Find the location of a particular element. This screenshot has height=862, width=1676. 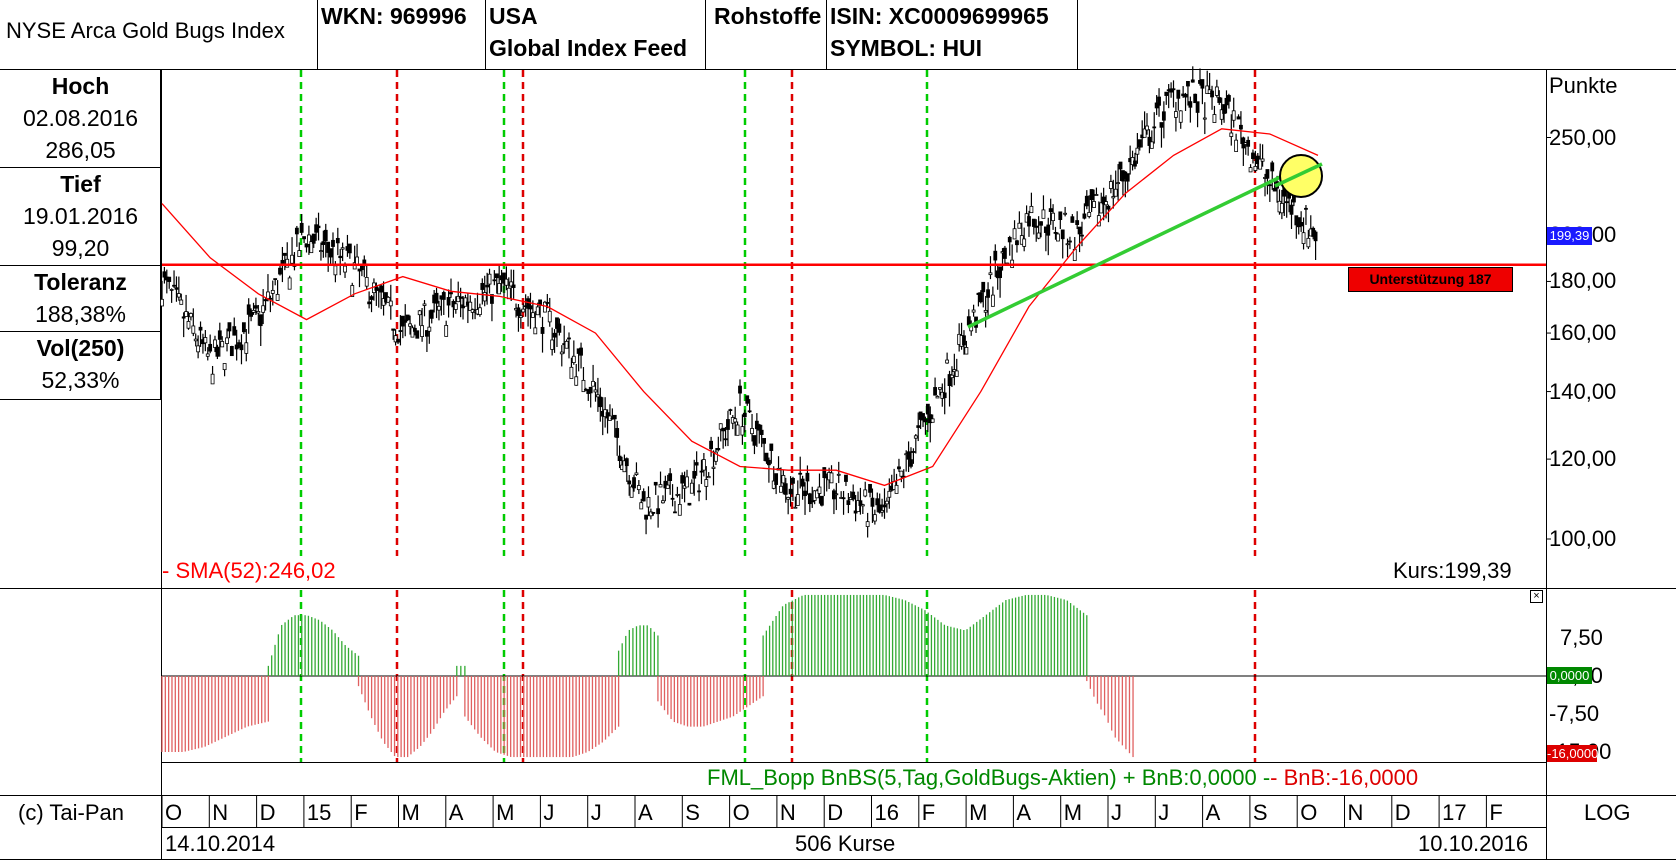

sma-label: - SMA(52):246,02 is located at coordinates (249, 570).